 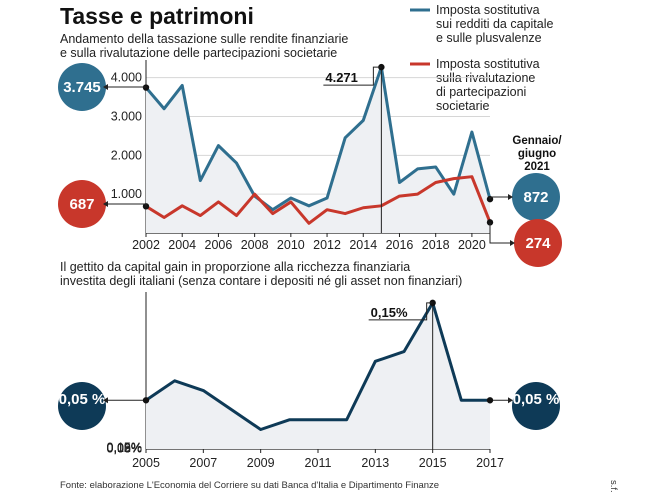 I want to click on end-blue-bubble-circle, so click(x=536, y=197).